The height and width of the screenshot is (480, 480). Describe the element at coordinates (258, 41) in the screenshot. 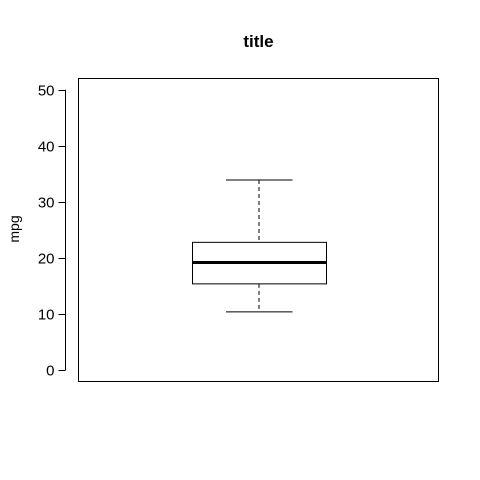

I see `chart-title: title` at that location.